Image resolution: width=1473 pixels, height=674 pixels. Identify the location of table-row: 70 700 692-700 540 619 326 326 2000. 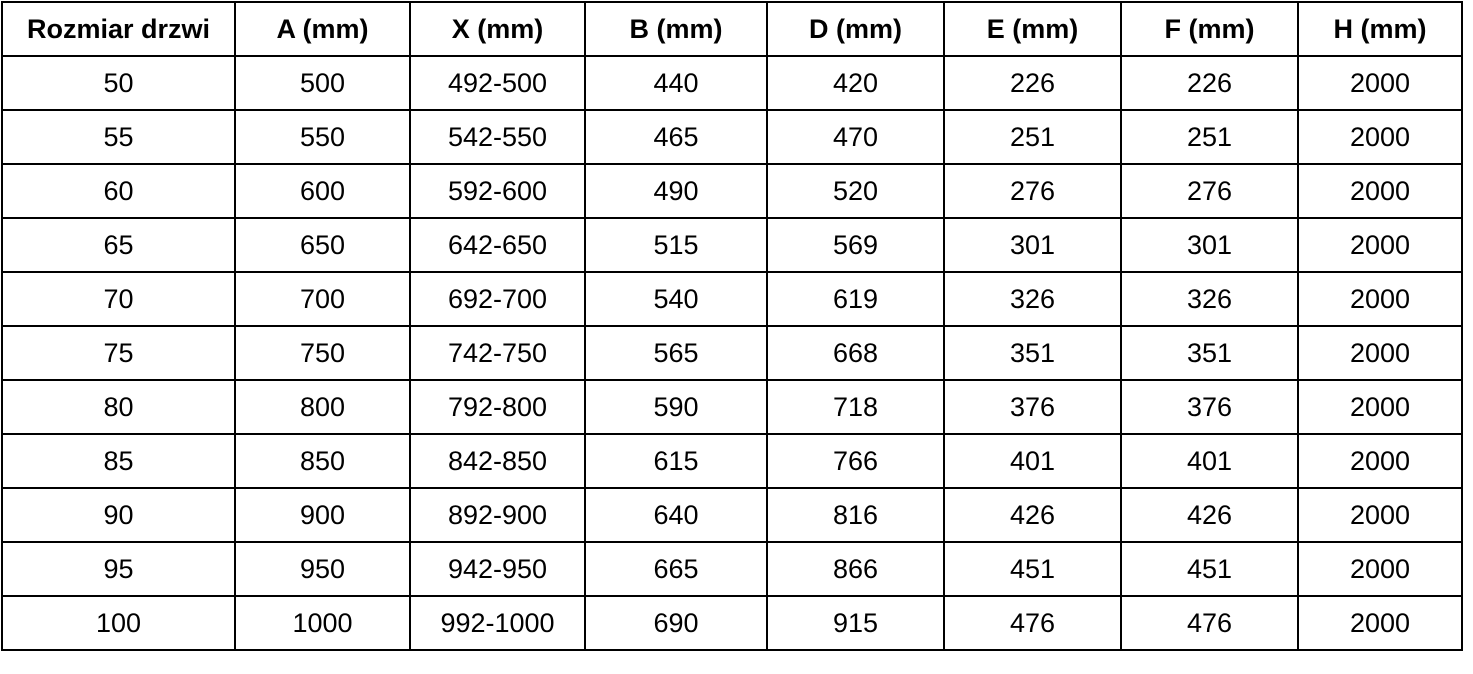
(732, 299).